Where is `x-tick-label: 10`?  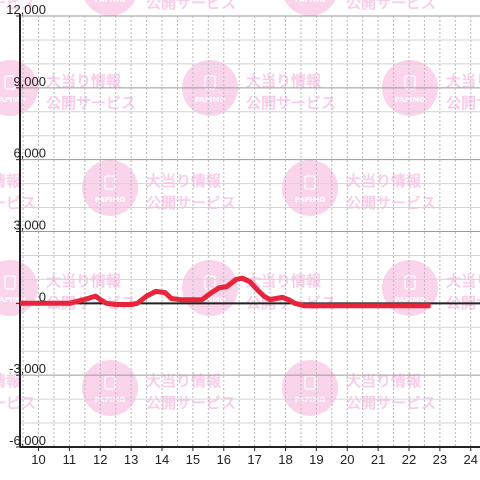
x-tick-label: 10 is located at coordinates (38, 459).